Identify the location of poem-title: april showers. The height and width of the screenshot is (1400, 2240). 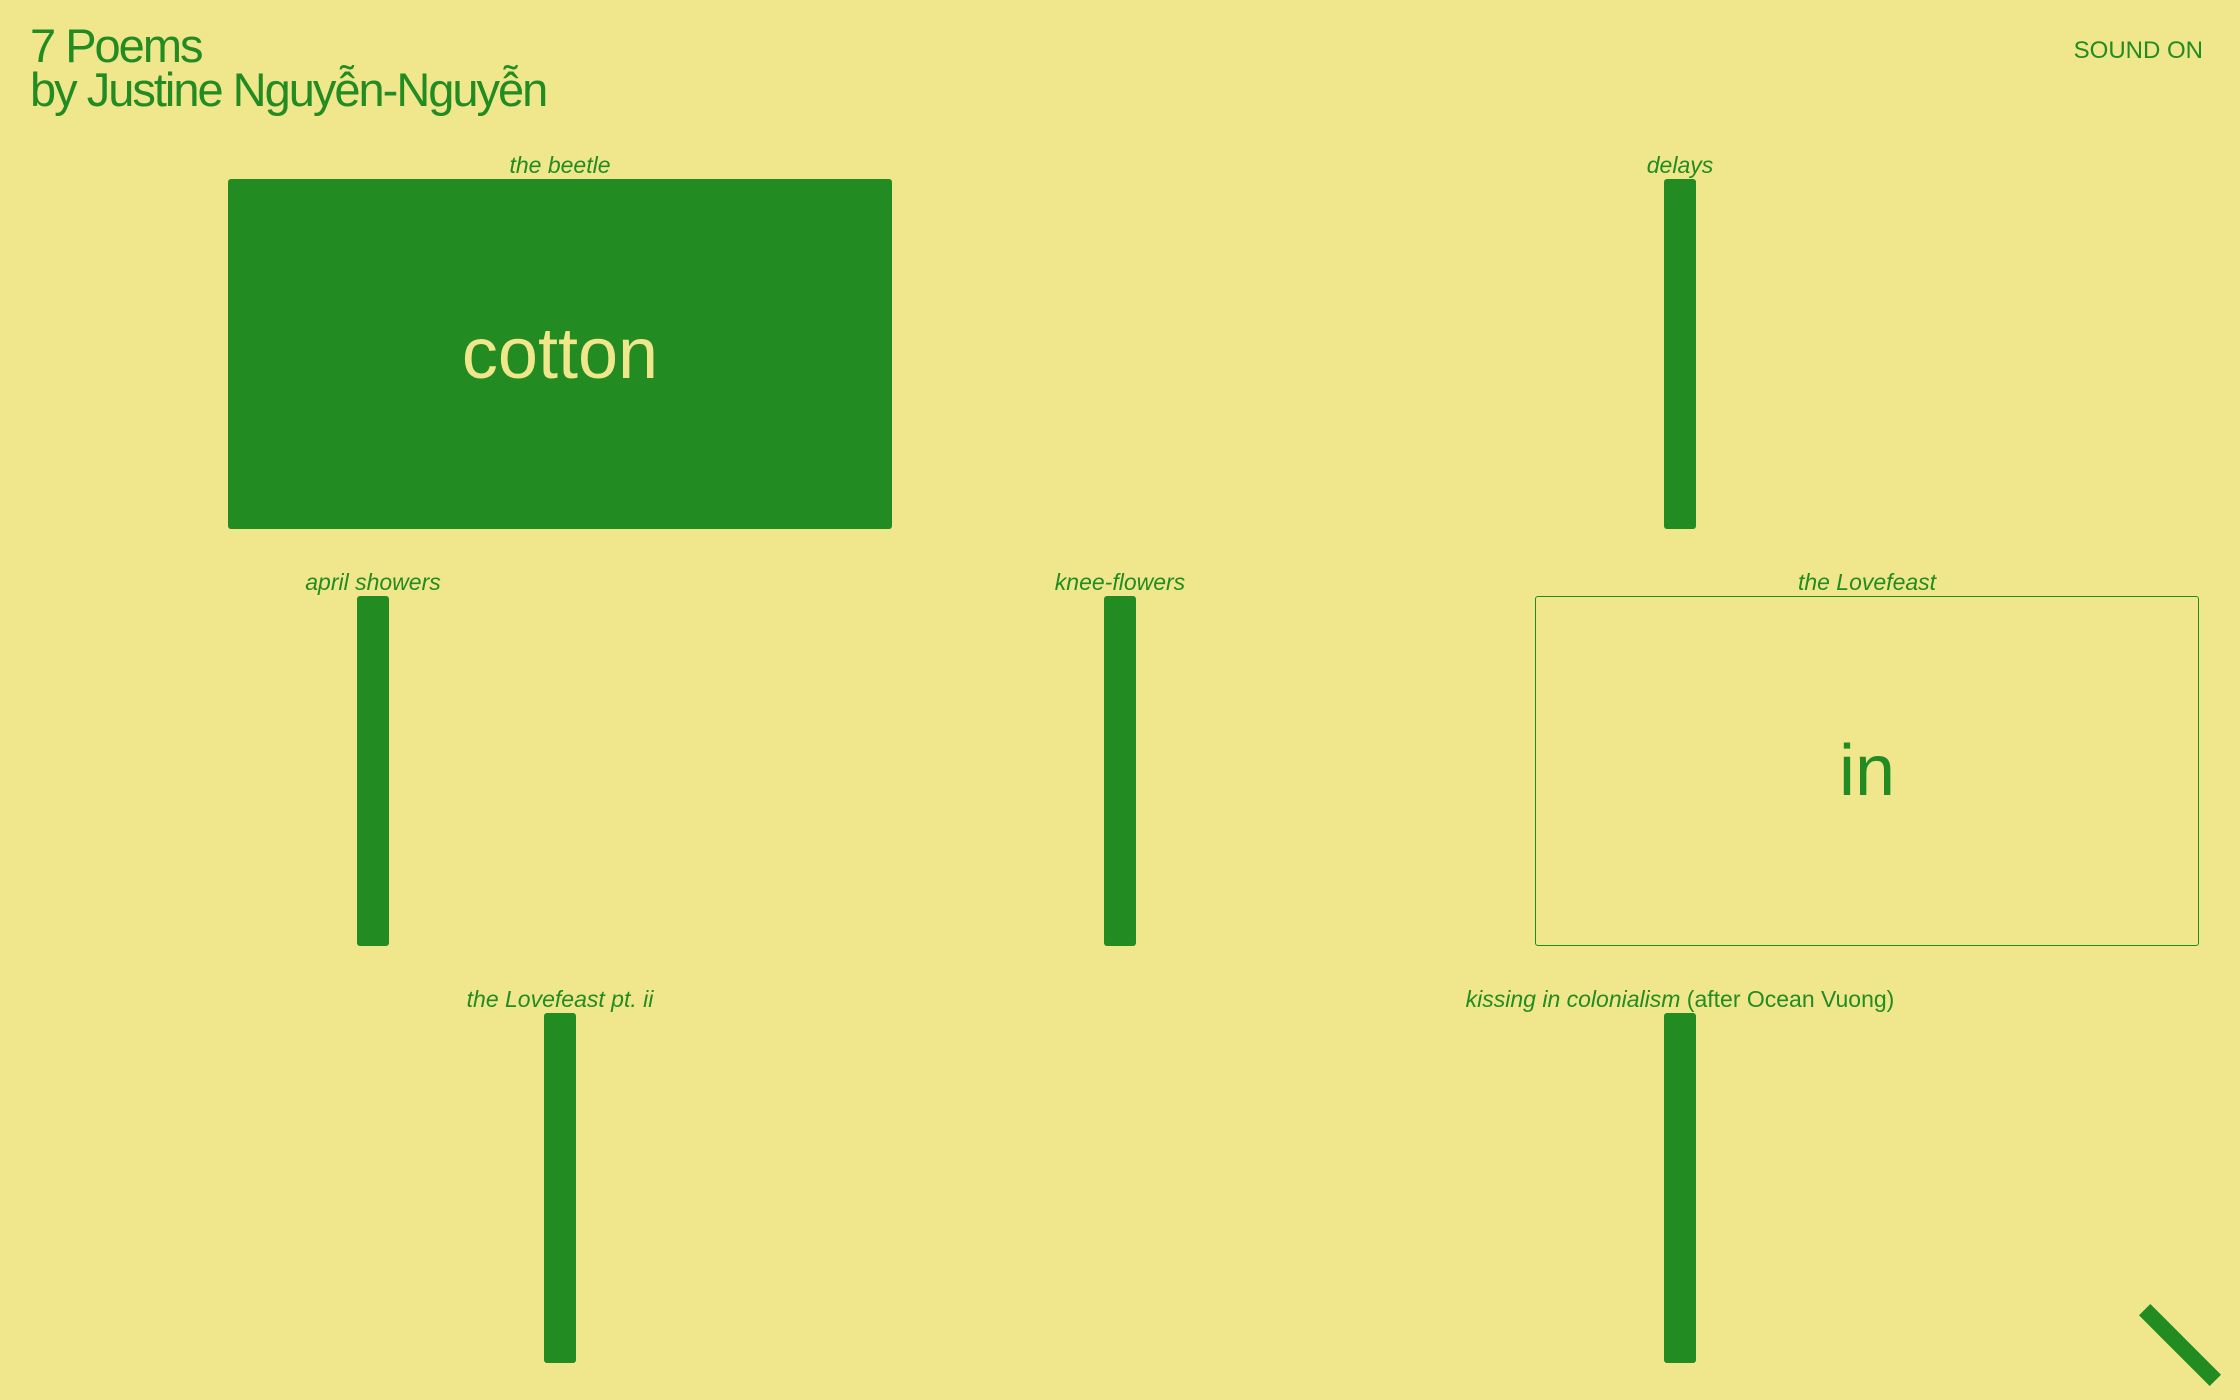
(373, 582).